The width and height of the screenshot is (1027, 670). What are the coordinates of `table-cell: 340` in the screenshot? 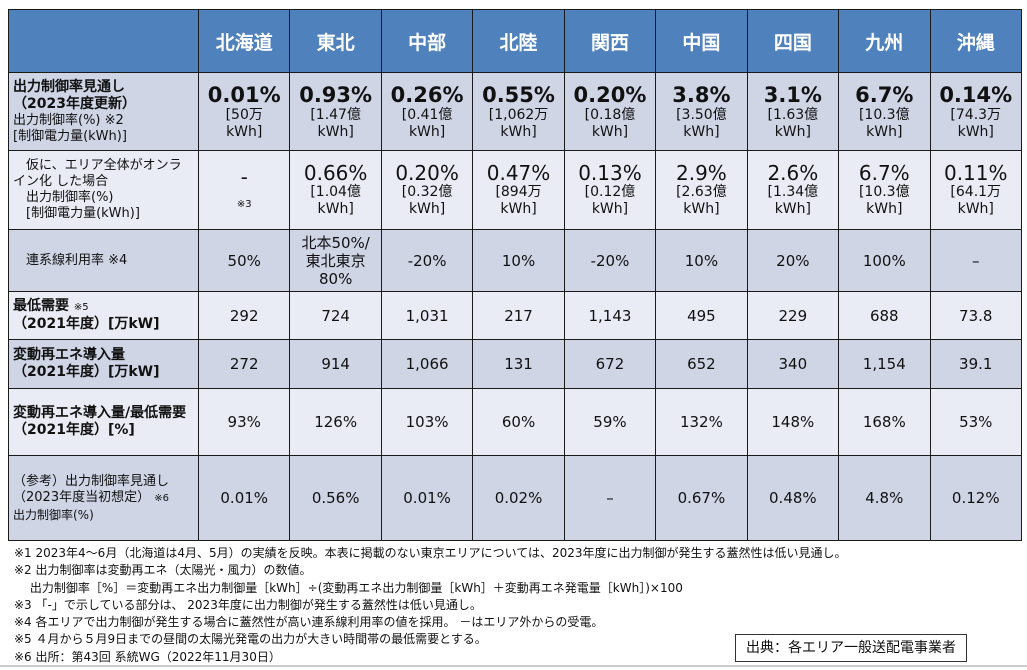 It's located at (793, 364).